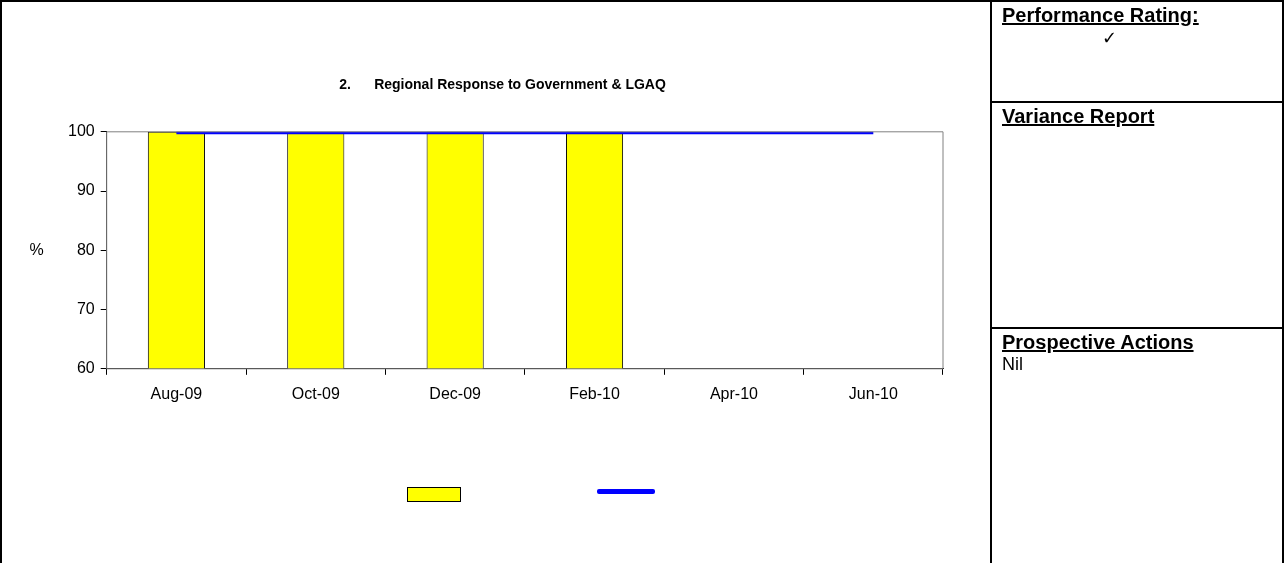 Image resolution: width=1284 pixels, height=563 pixels. Describe the element at coordinates (315, 393) in the screenshot. I see `x-tick-label: Oct-09` at that location.